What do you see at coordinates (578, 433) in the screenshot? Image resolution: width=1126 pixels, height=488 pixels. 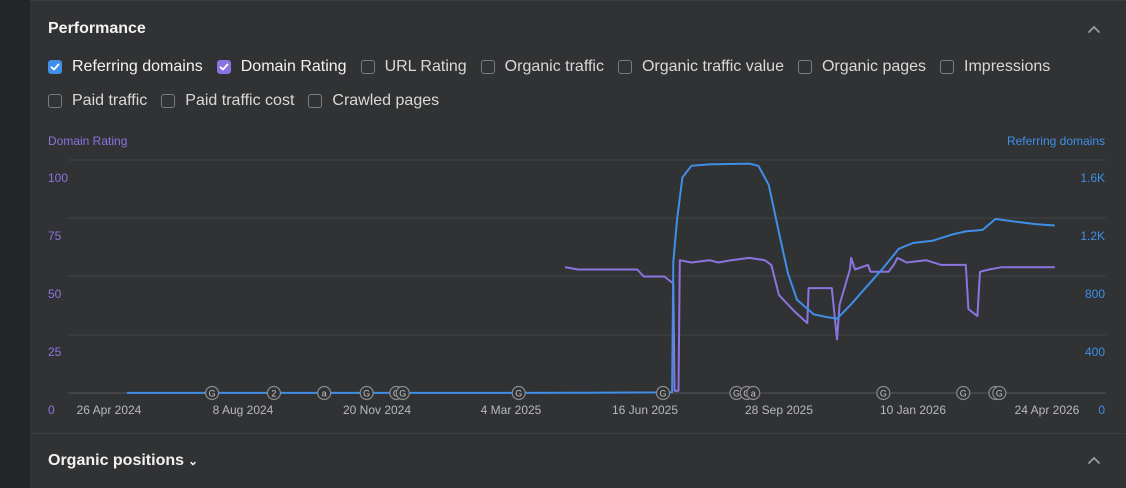 I see `section-divider` at bounding box center [578, 433].